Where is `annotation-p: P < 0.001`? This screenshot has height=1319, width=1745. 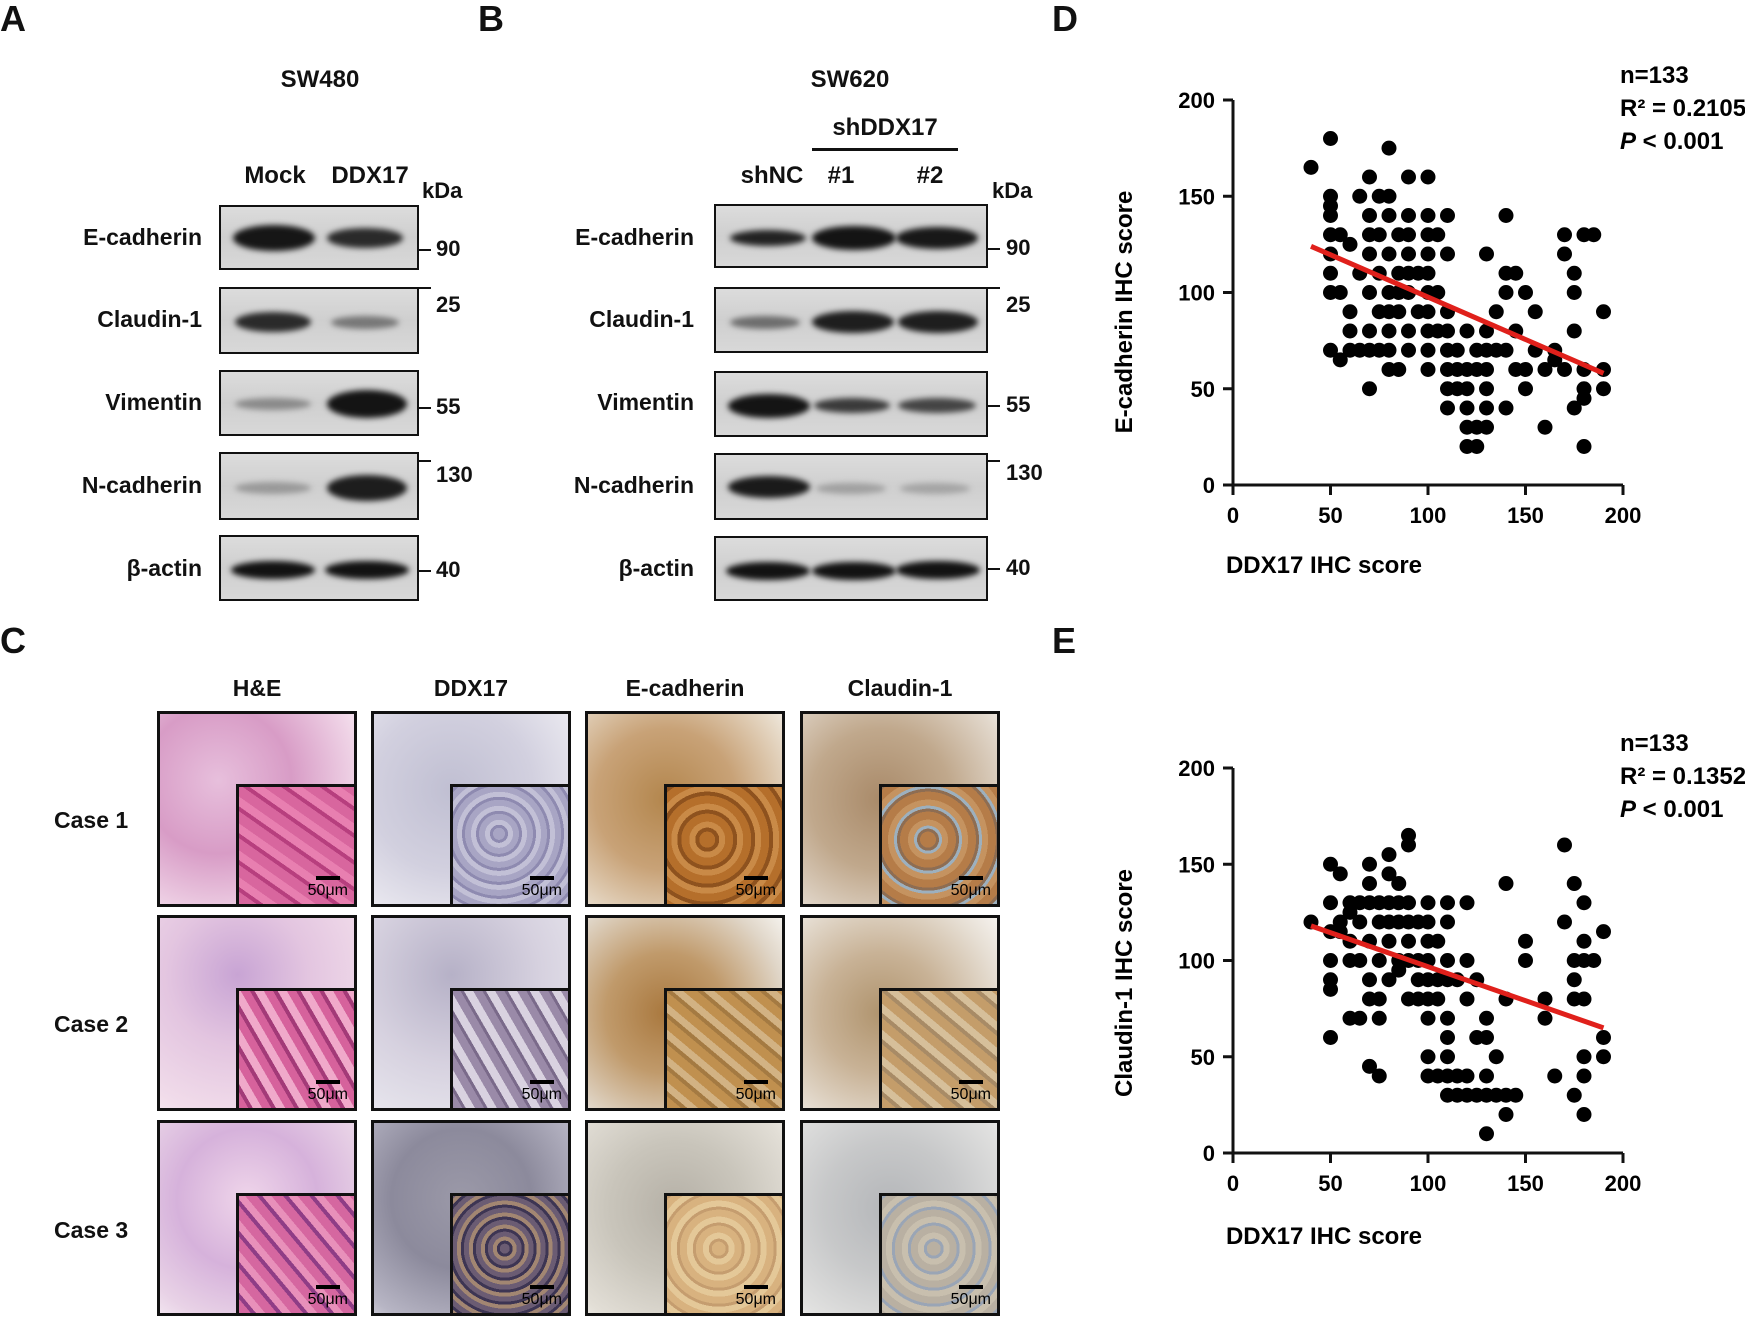
annotation-p: P < 0.001 is located at coordinates (1671, 809).